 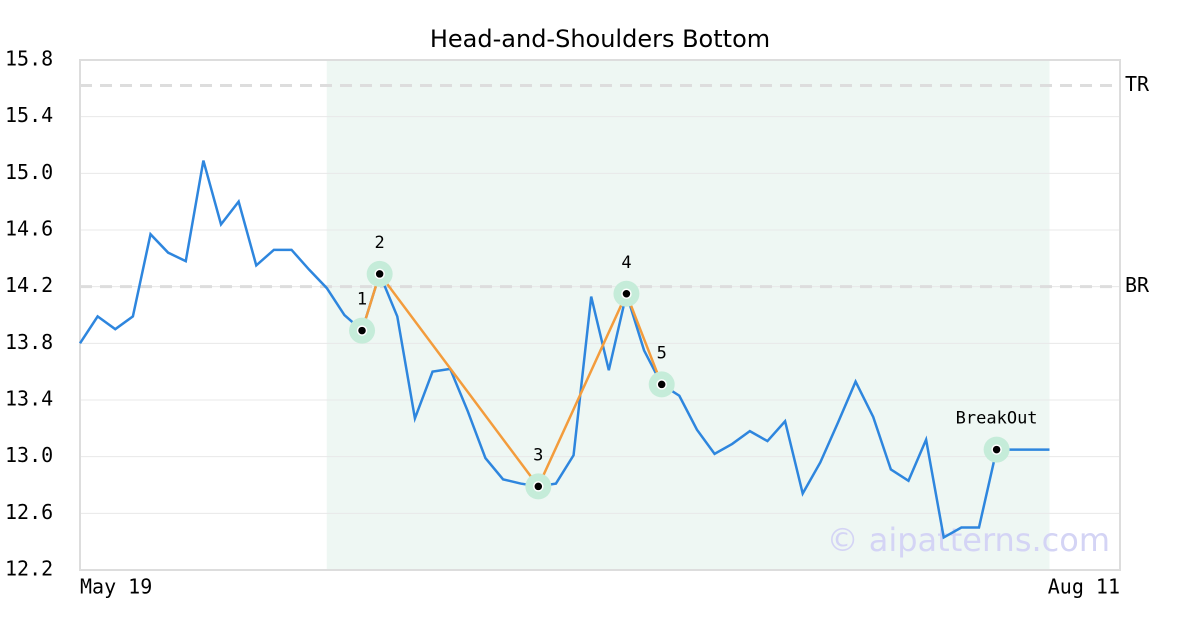 What do you see at coordinates (29, 399) in the screenshot?
I see `y-tick-label: 13.4` at bounding box center [29, 399].